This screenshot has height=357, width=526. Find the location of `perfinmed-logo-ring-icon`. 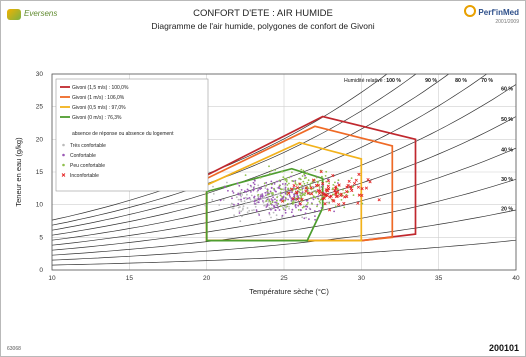

perfinmed-logo-ring-icon is located at coordinates (470, 11).